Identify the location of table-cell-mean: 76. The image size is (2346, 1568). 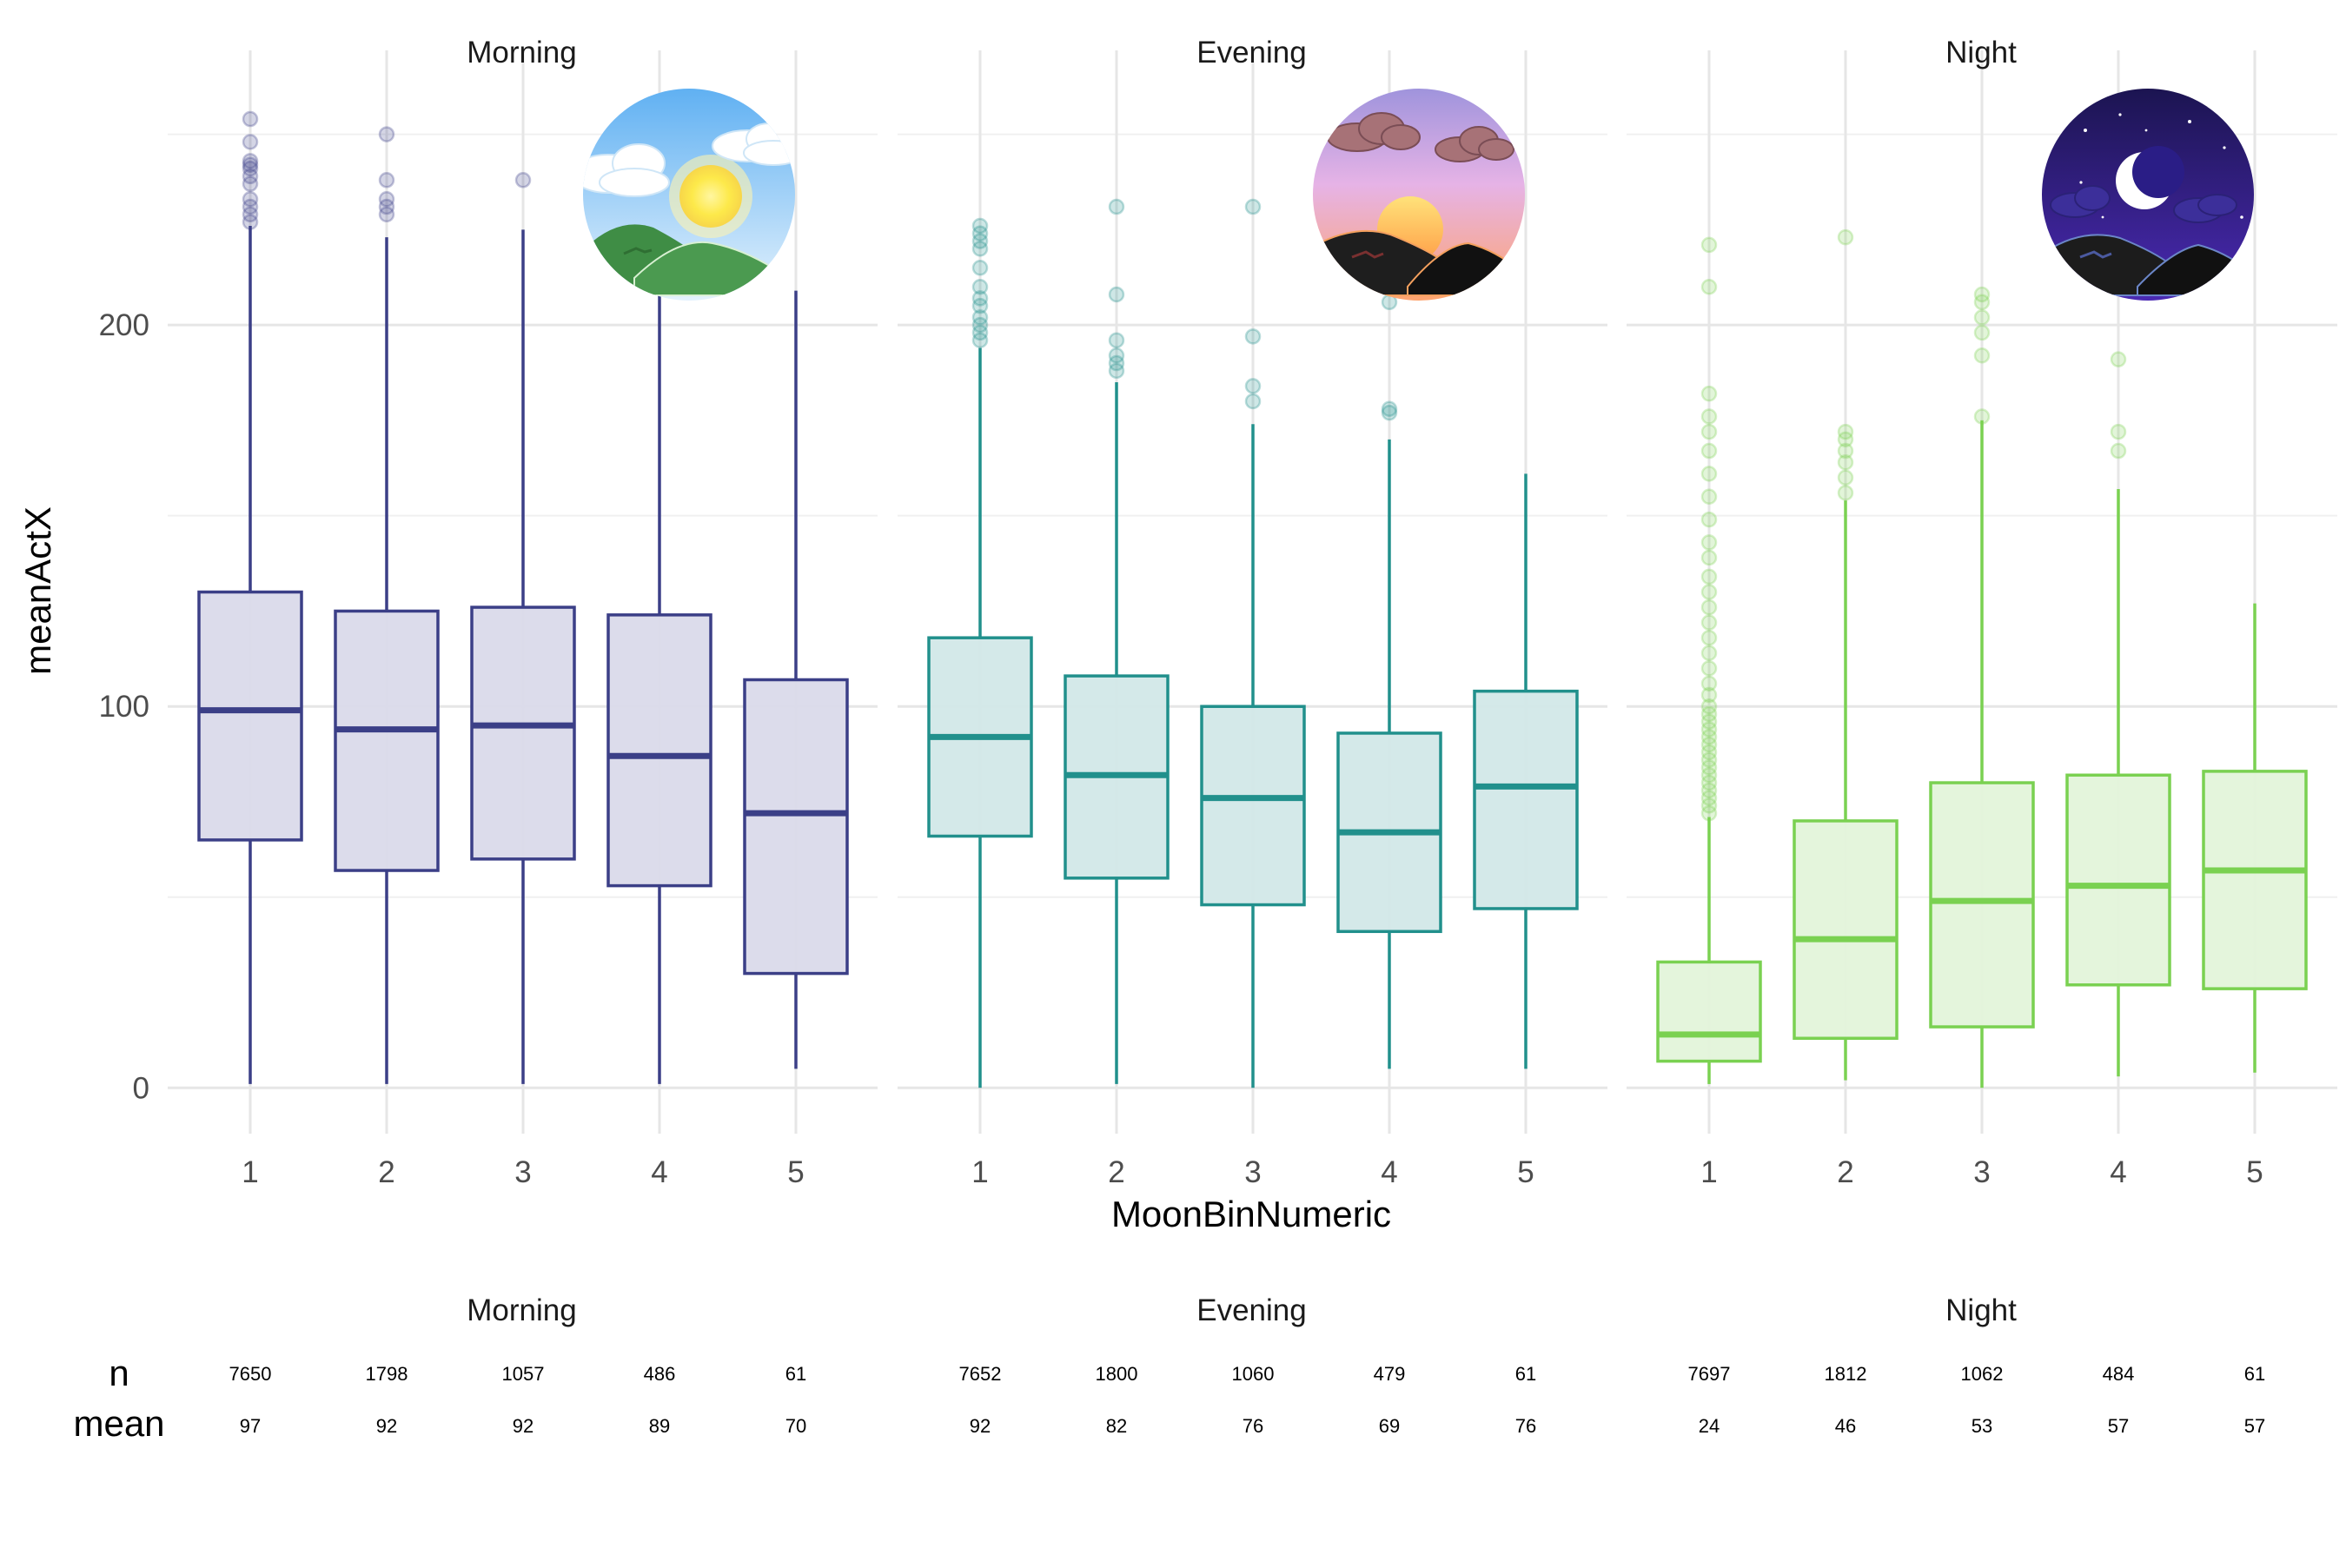
(1253, 1426).